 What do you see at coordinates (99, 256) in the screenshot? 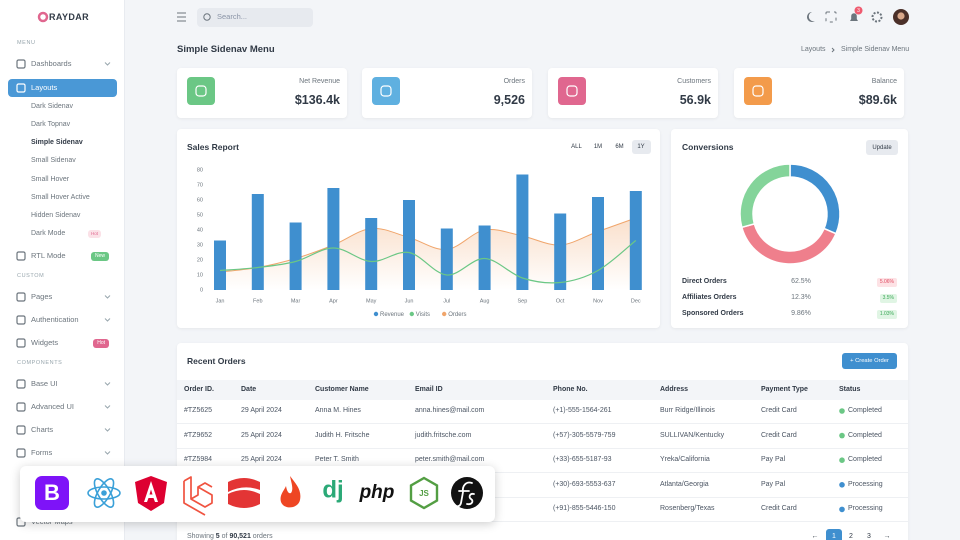
I see `menu-badge: New` at bounding box center [99, 256].